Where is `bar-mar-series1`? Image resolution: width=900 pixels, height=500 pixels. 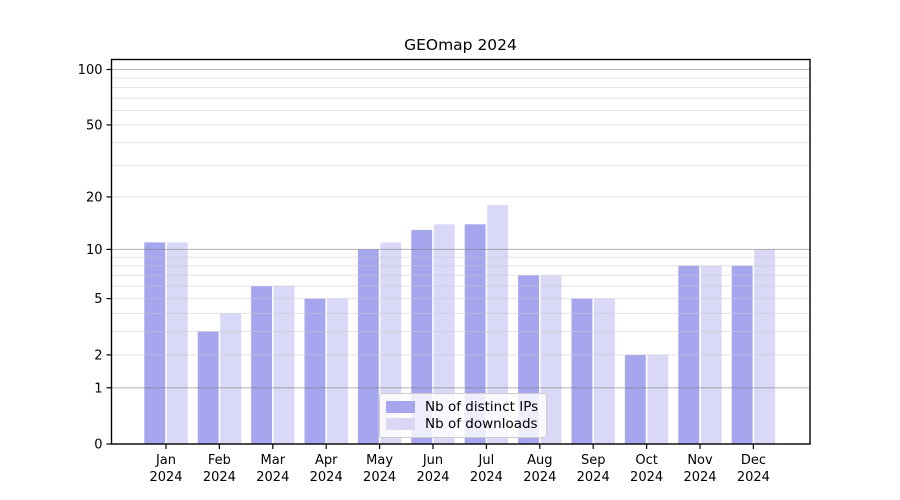 bar-mar-series1 is located at coordinates (284, 365).